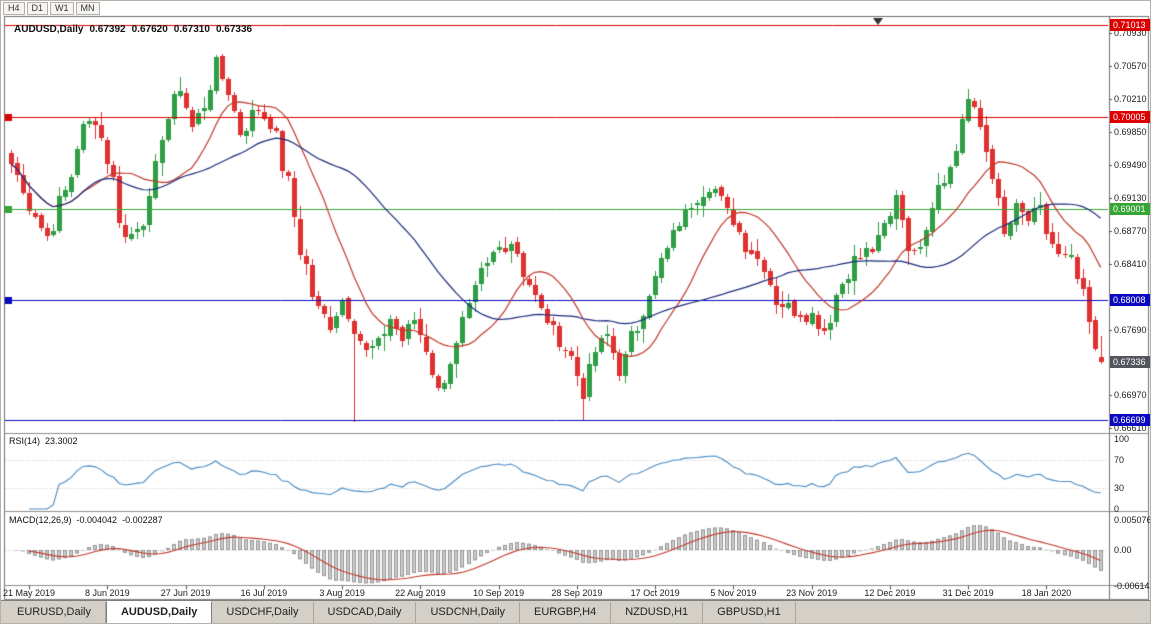 The height and width of the screenshot is (624, 1151). Describe the element at coordinates (1130, 209) in the screenshot. I see `hline-price-label: 0.69001` at that location.